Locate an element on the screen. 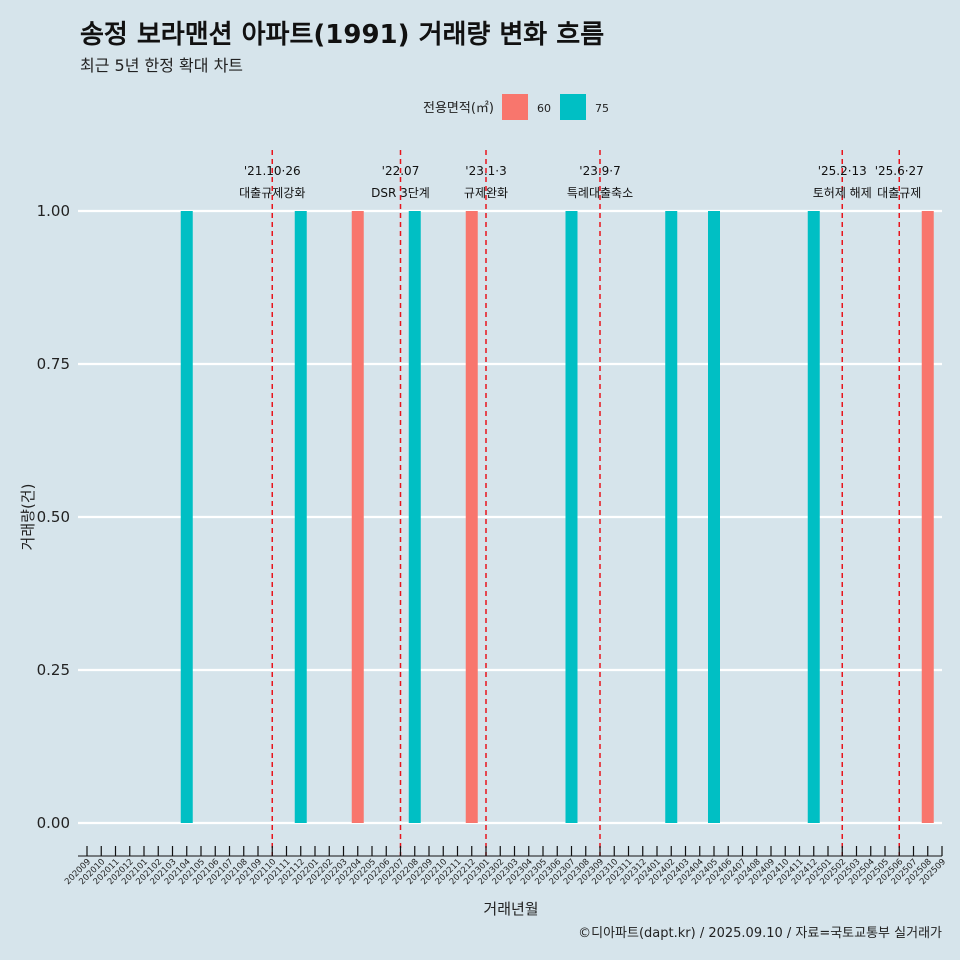 The width and height of the screenshot is (960, 960). y-tick-label: 1.00 is located at coordinates (53, 211).